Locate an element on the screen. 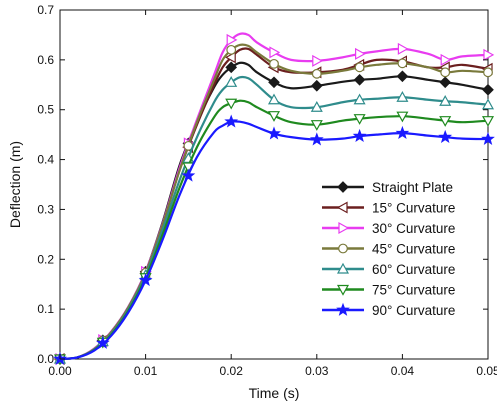 The width and height of the screenshot is (497, 410). legend-label: 90° Curvature is located at coordinates (413, 310).